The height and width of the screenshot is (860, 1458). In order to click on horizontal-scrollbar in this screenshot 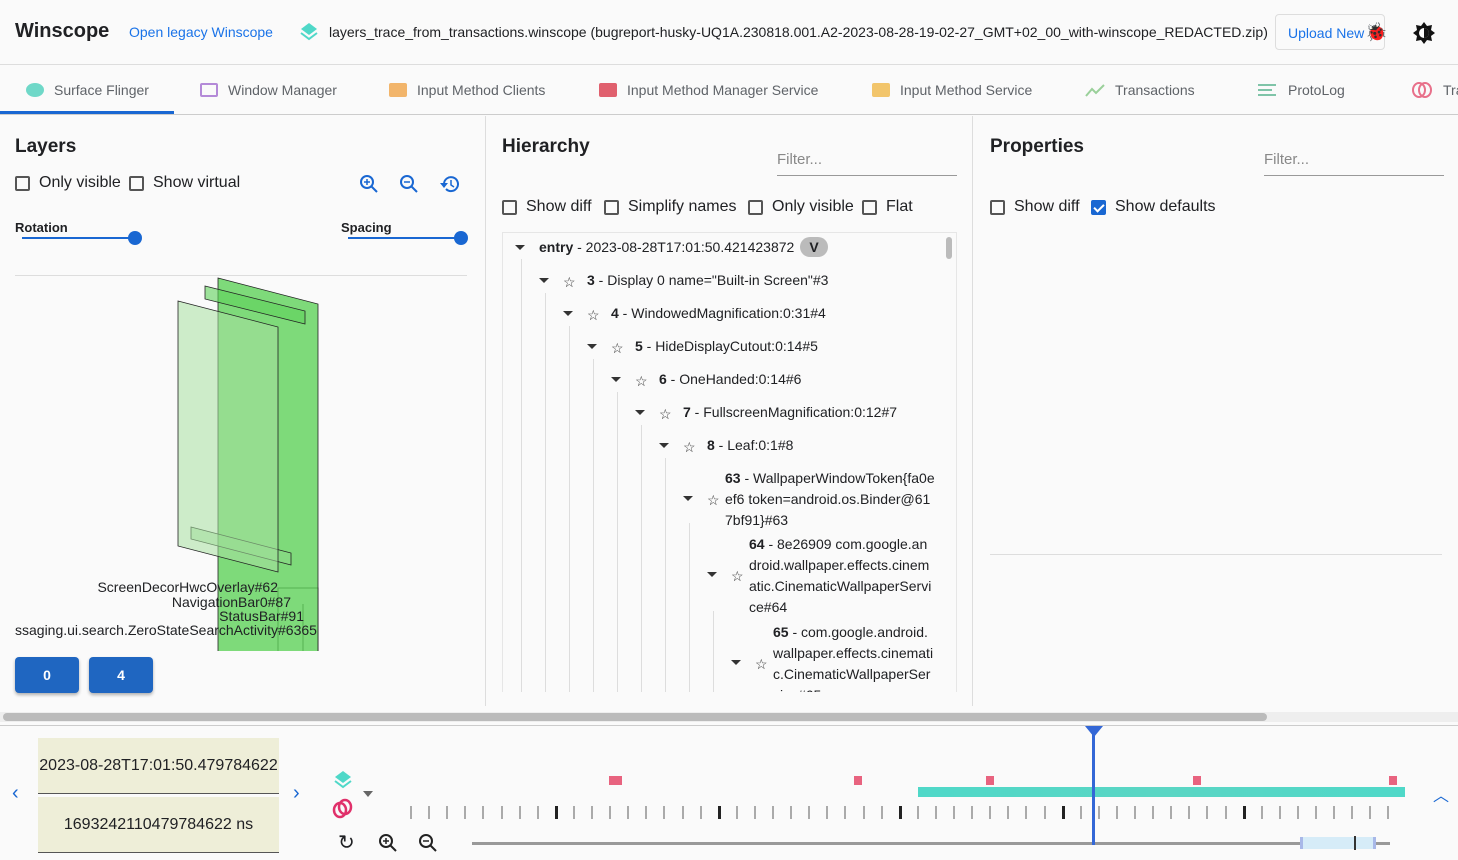, I will do `click(729, 717)`.